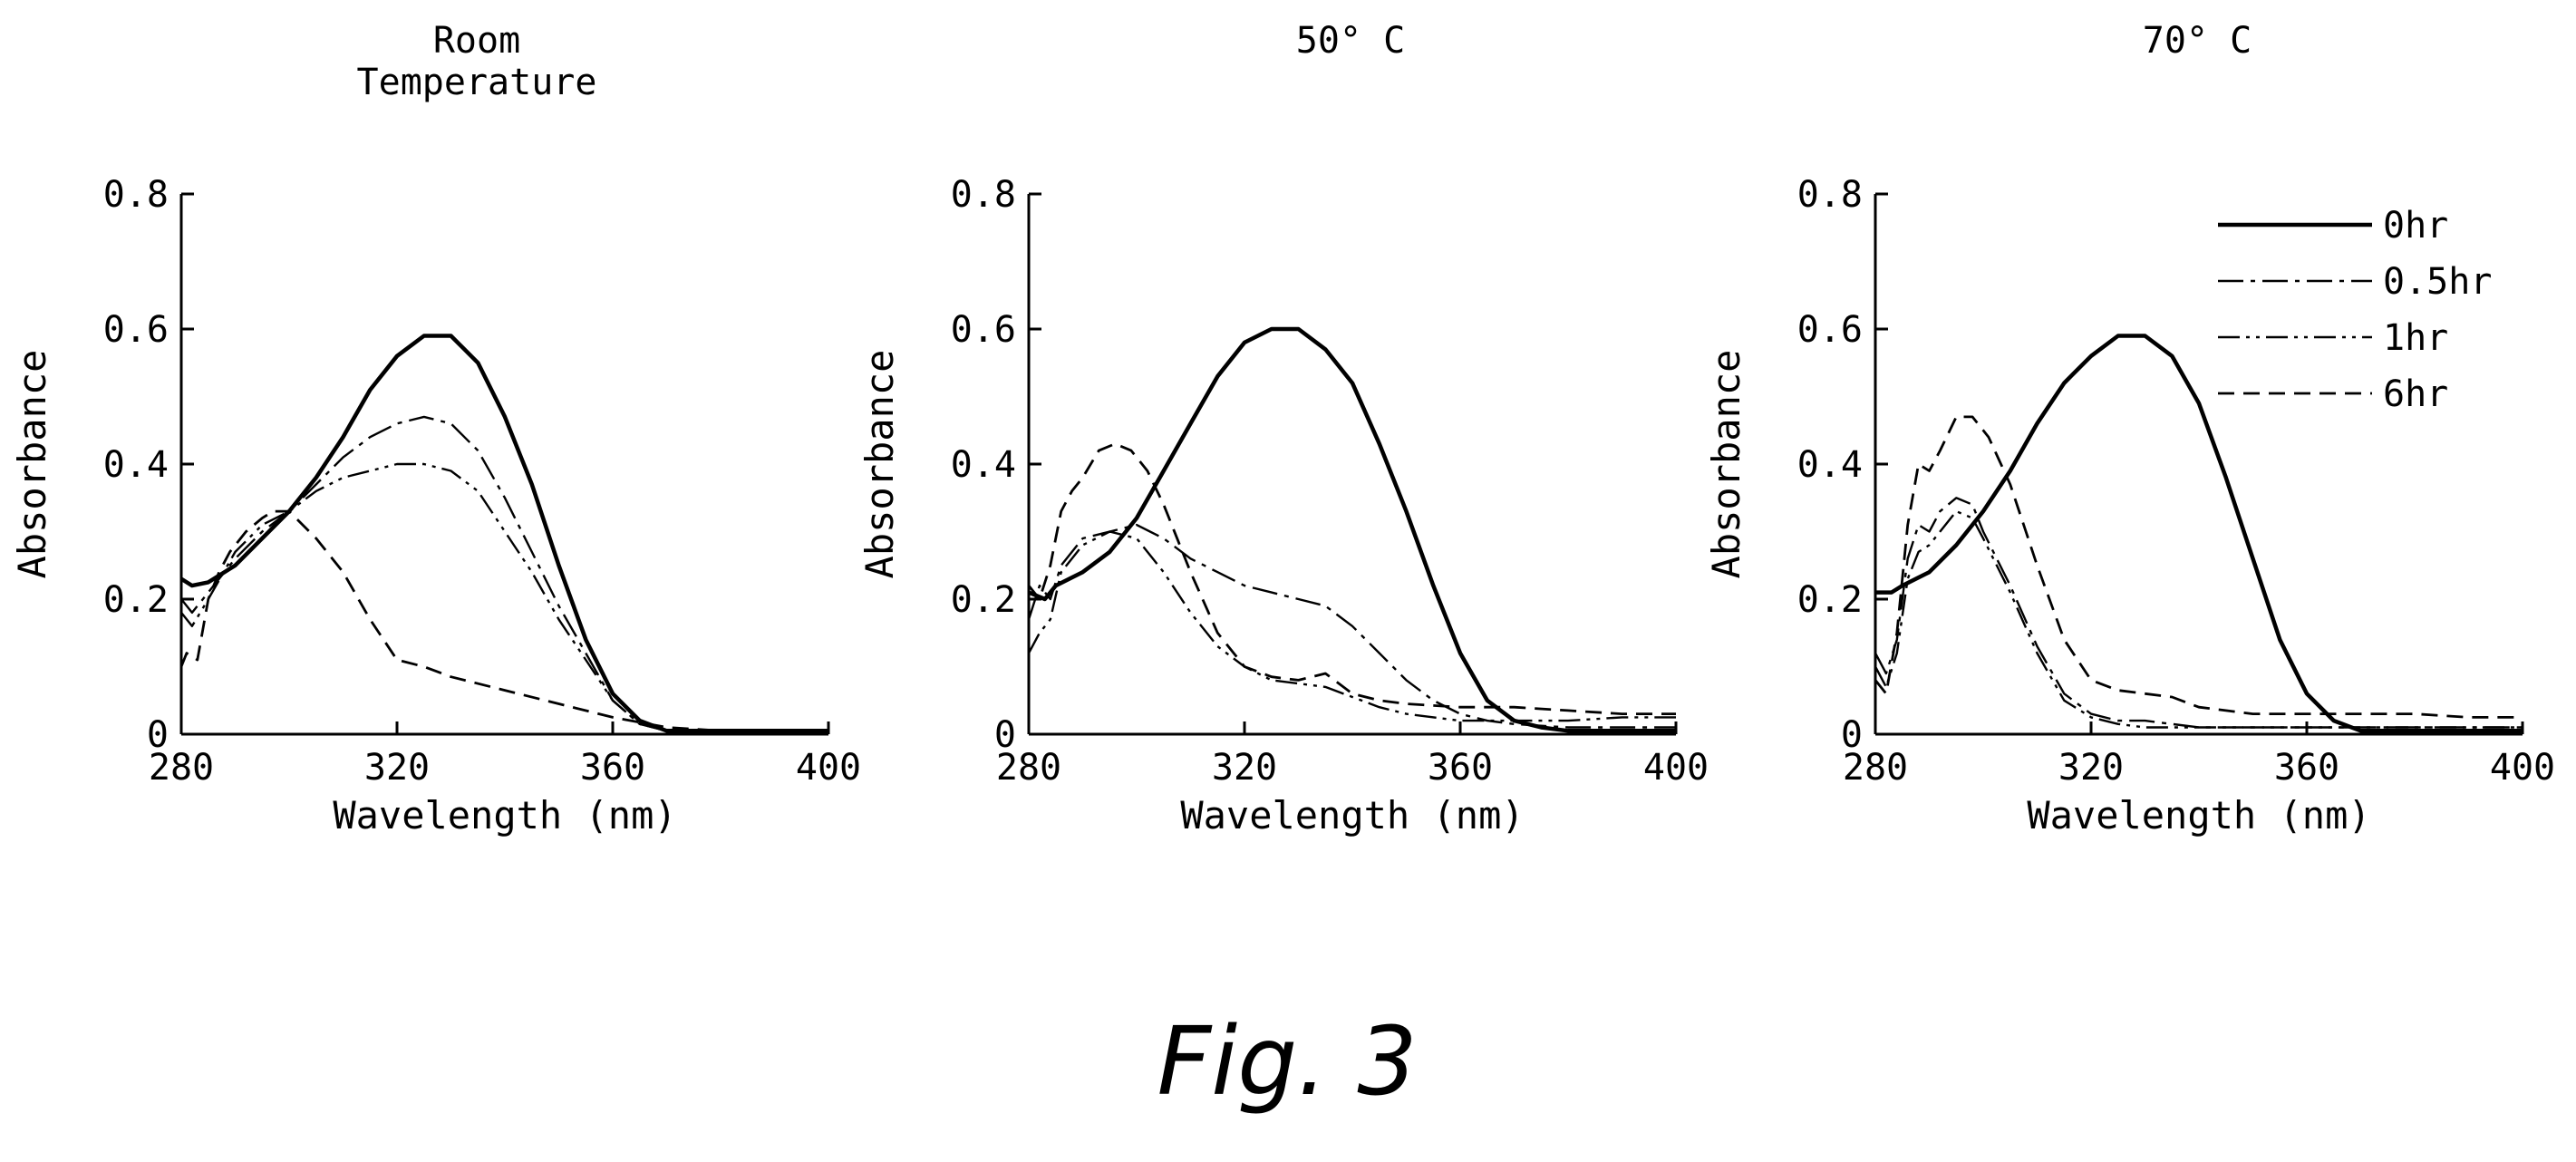 The height and width of the screenshot is (1162, 2576). I want to click on panel-title-line-1: Room, so click(476, 41).